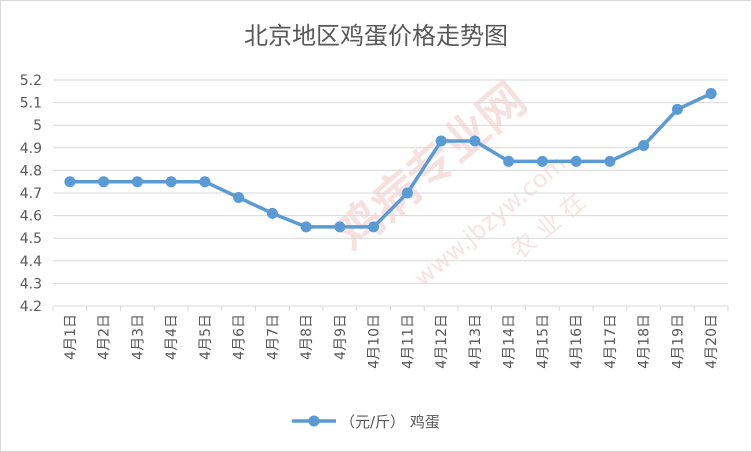  I want to click on x-tick-label: 4月11日, so click(408, 341).